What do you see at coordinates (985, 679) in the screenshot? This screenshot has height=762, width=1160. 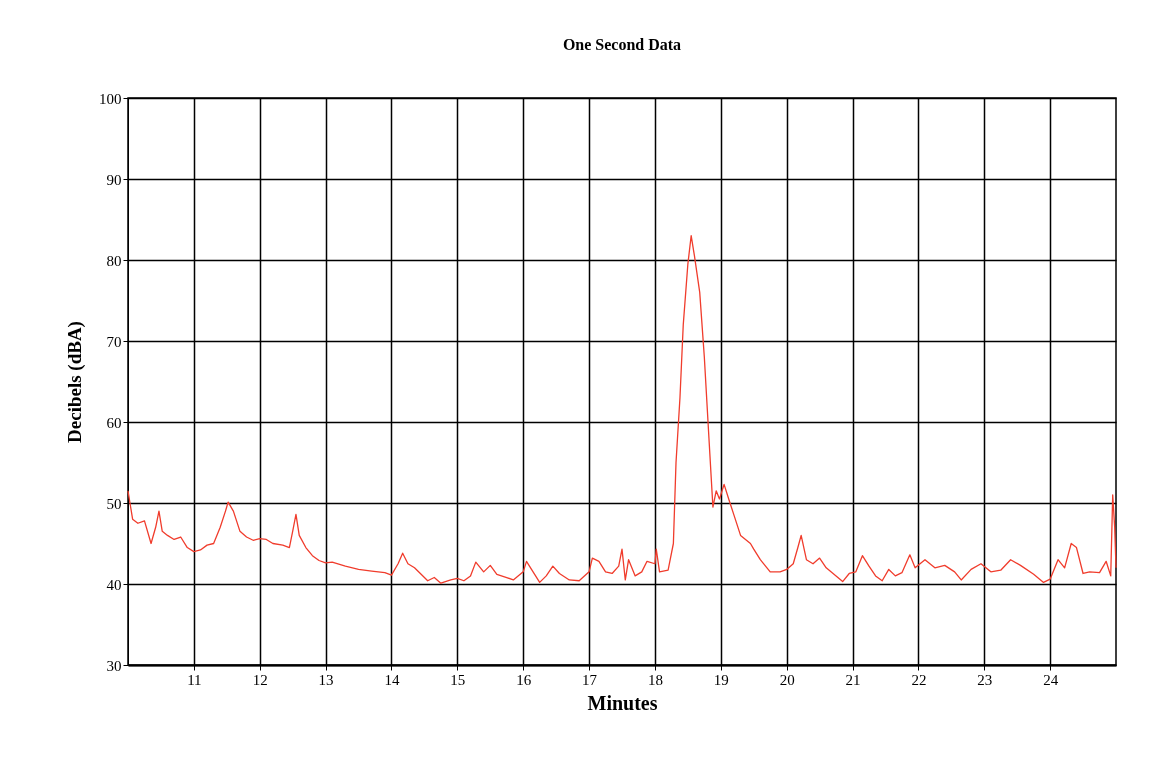 I see `x-tick-label: 23` at bounding box center [985, 679].